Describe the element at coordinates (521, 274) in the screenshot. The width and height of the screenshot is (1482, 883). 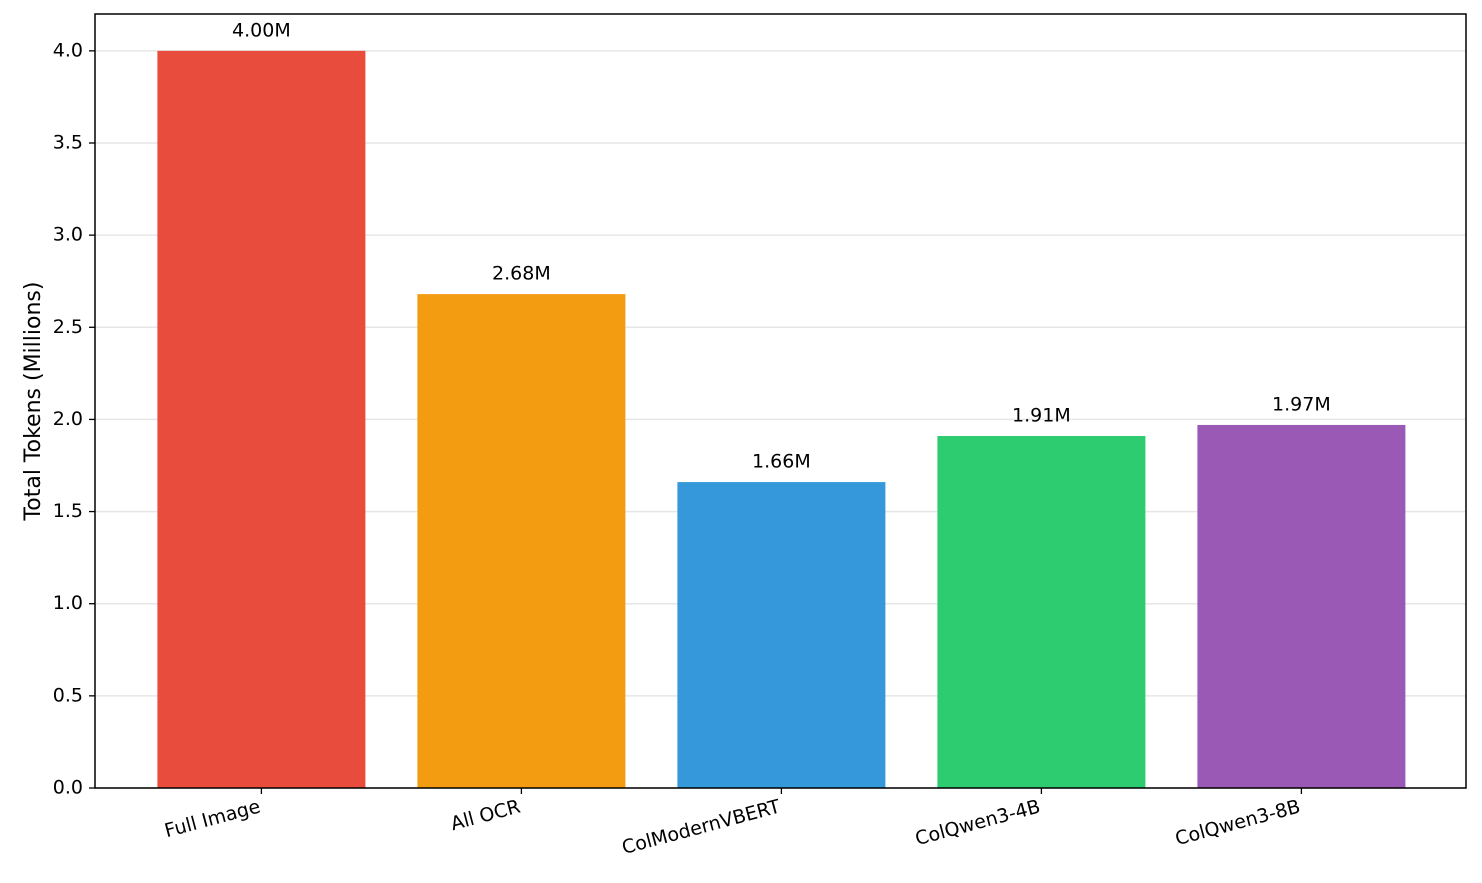
I see `value-label: 2.68M` at that location.